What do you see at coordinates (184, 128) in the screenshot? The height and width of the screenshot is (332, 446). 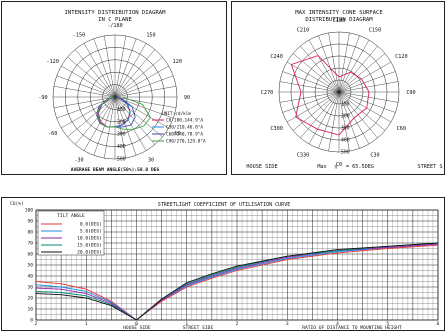 I see `legend-entry: C30/210,46.8°A` at bounding box center [184, 128].